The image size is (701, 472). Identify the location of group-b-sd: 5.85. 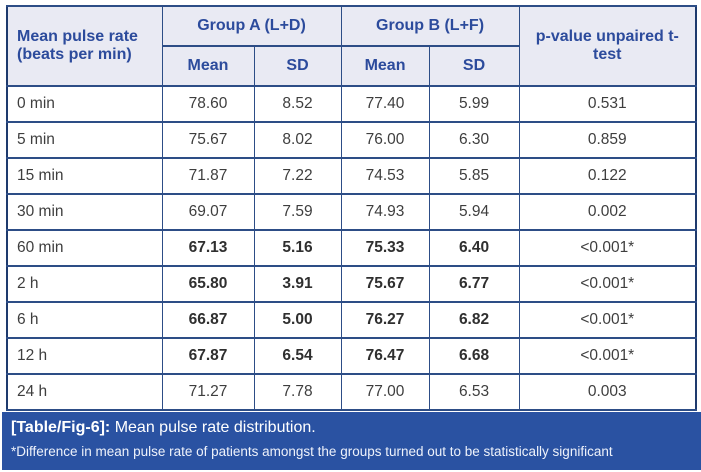
(474, 176).